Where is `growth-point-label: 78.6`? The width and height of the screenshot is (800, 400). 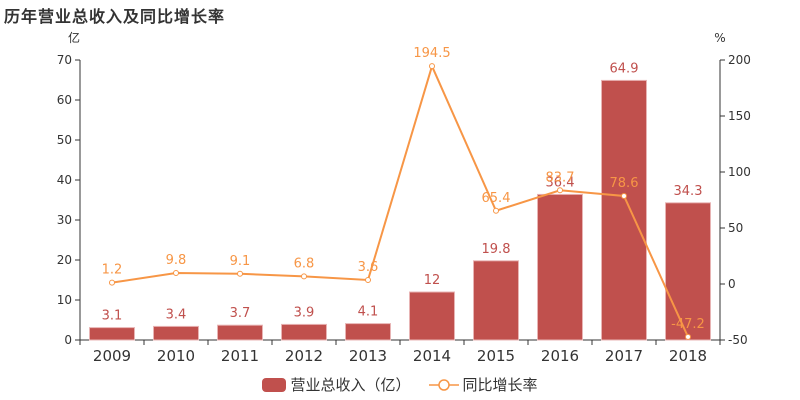
growth-point-label: 78.6 is located at coordinates (624, 183).